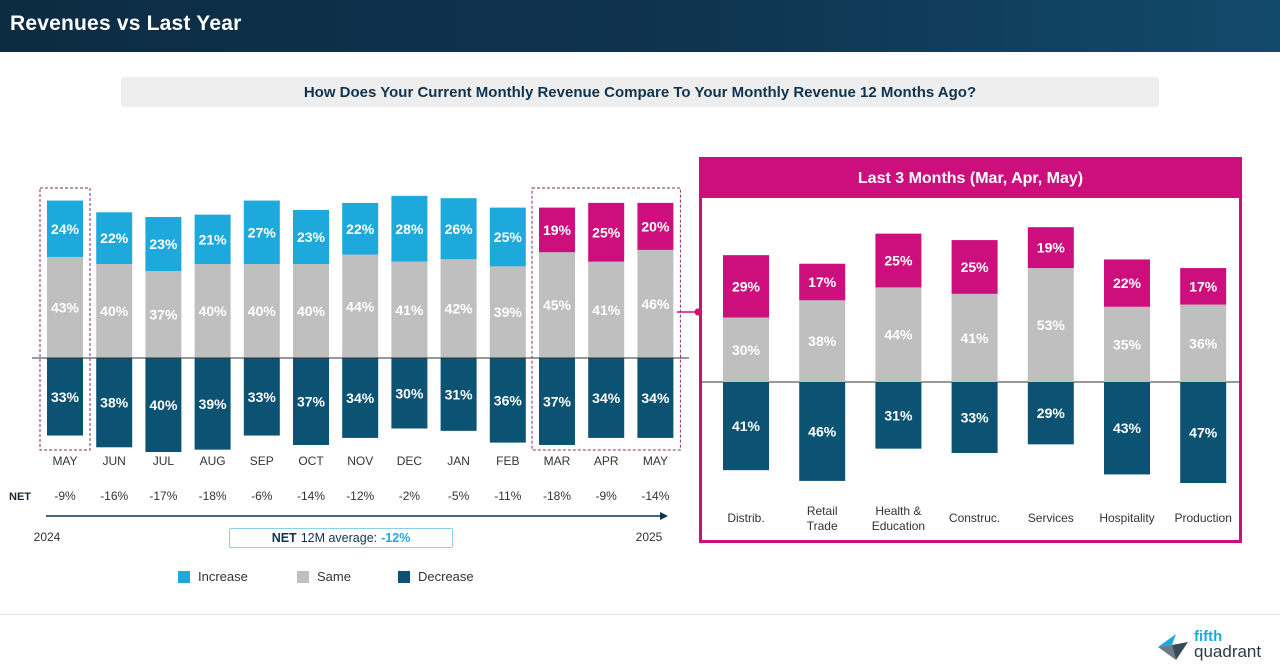 This screenshot has width=1280, height=667. Describe the element at coordinates (459, 394) in the screenshot. I see `data-label-decrease: 31%` at that location.